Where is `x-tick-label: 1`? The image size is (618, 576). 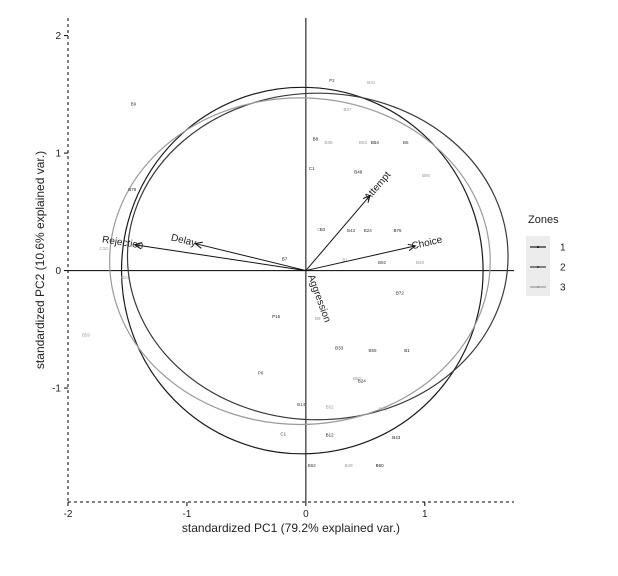
x-tick-label: 1 is located at coordinates (425, 514).